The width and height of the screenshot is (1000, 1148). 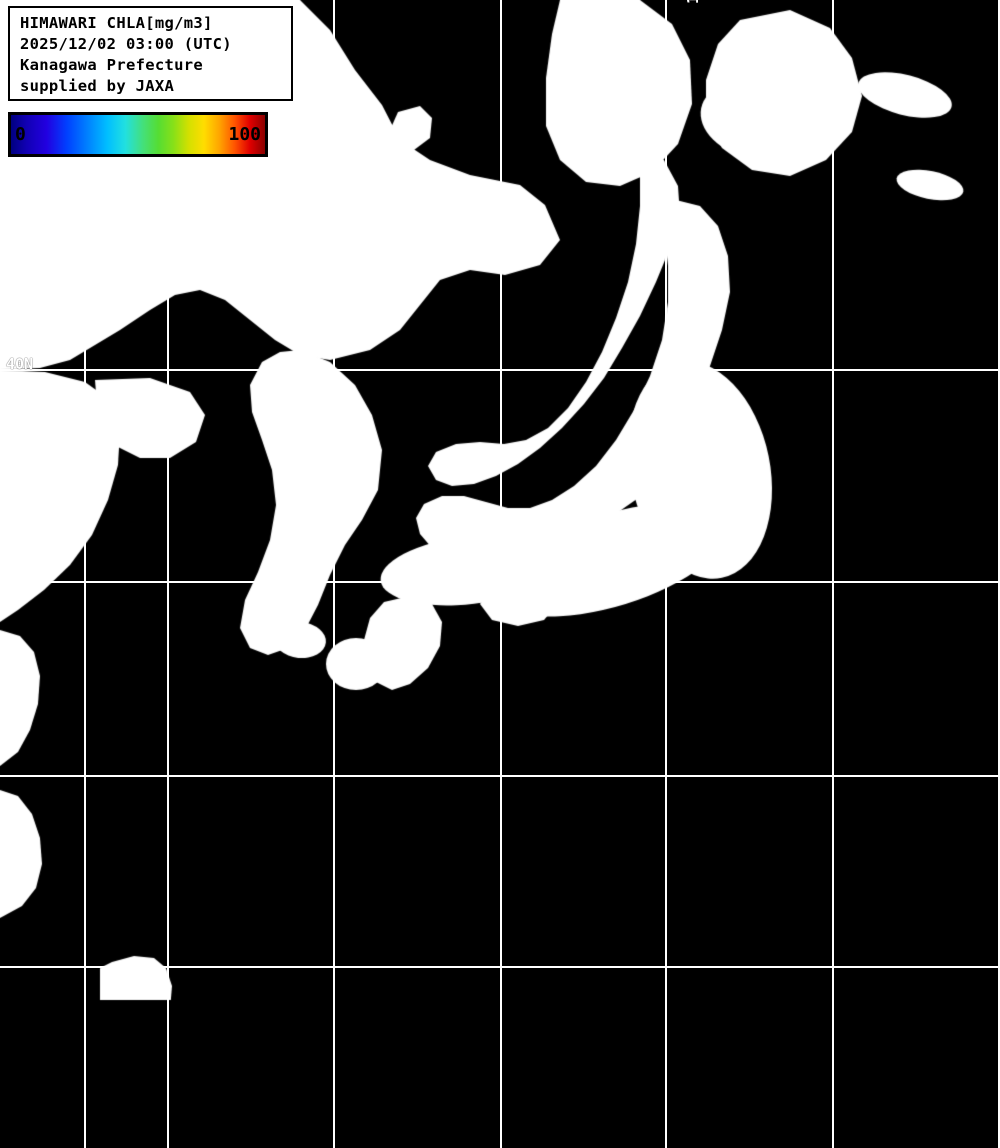 I want to click on colorbar-min-label: 0, so click(x=20, y=134).